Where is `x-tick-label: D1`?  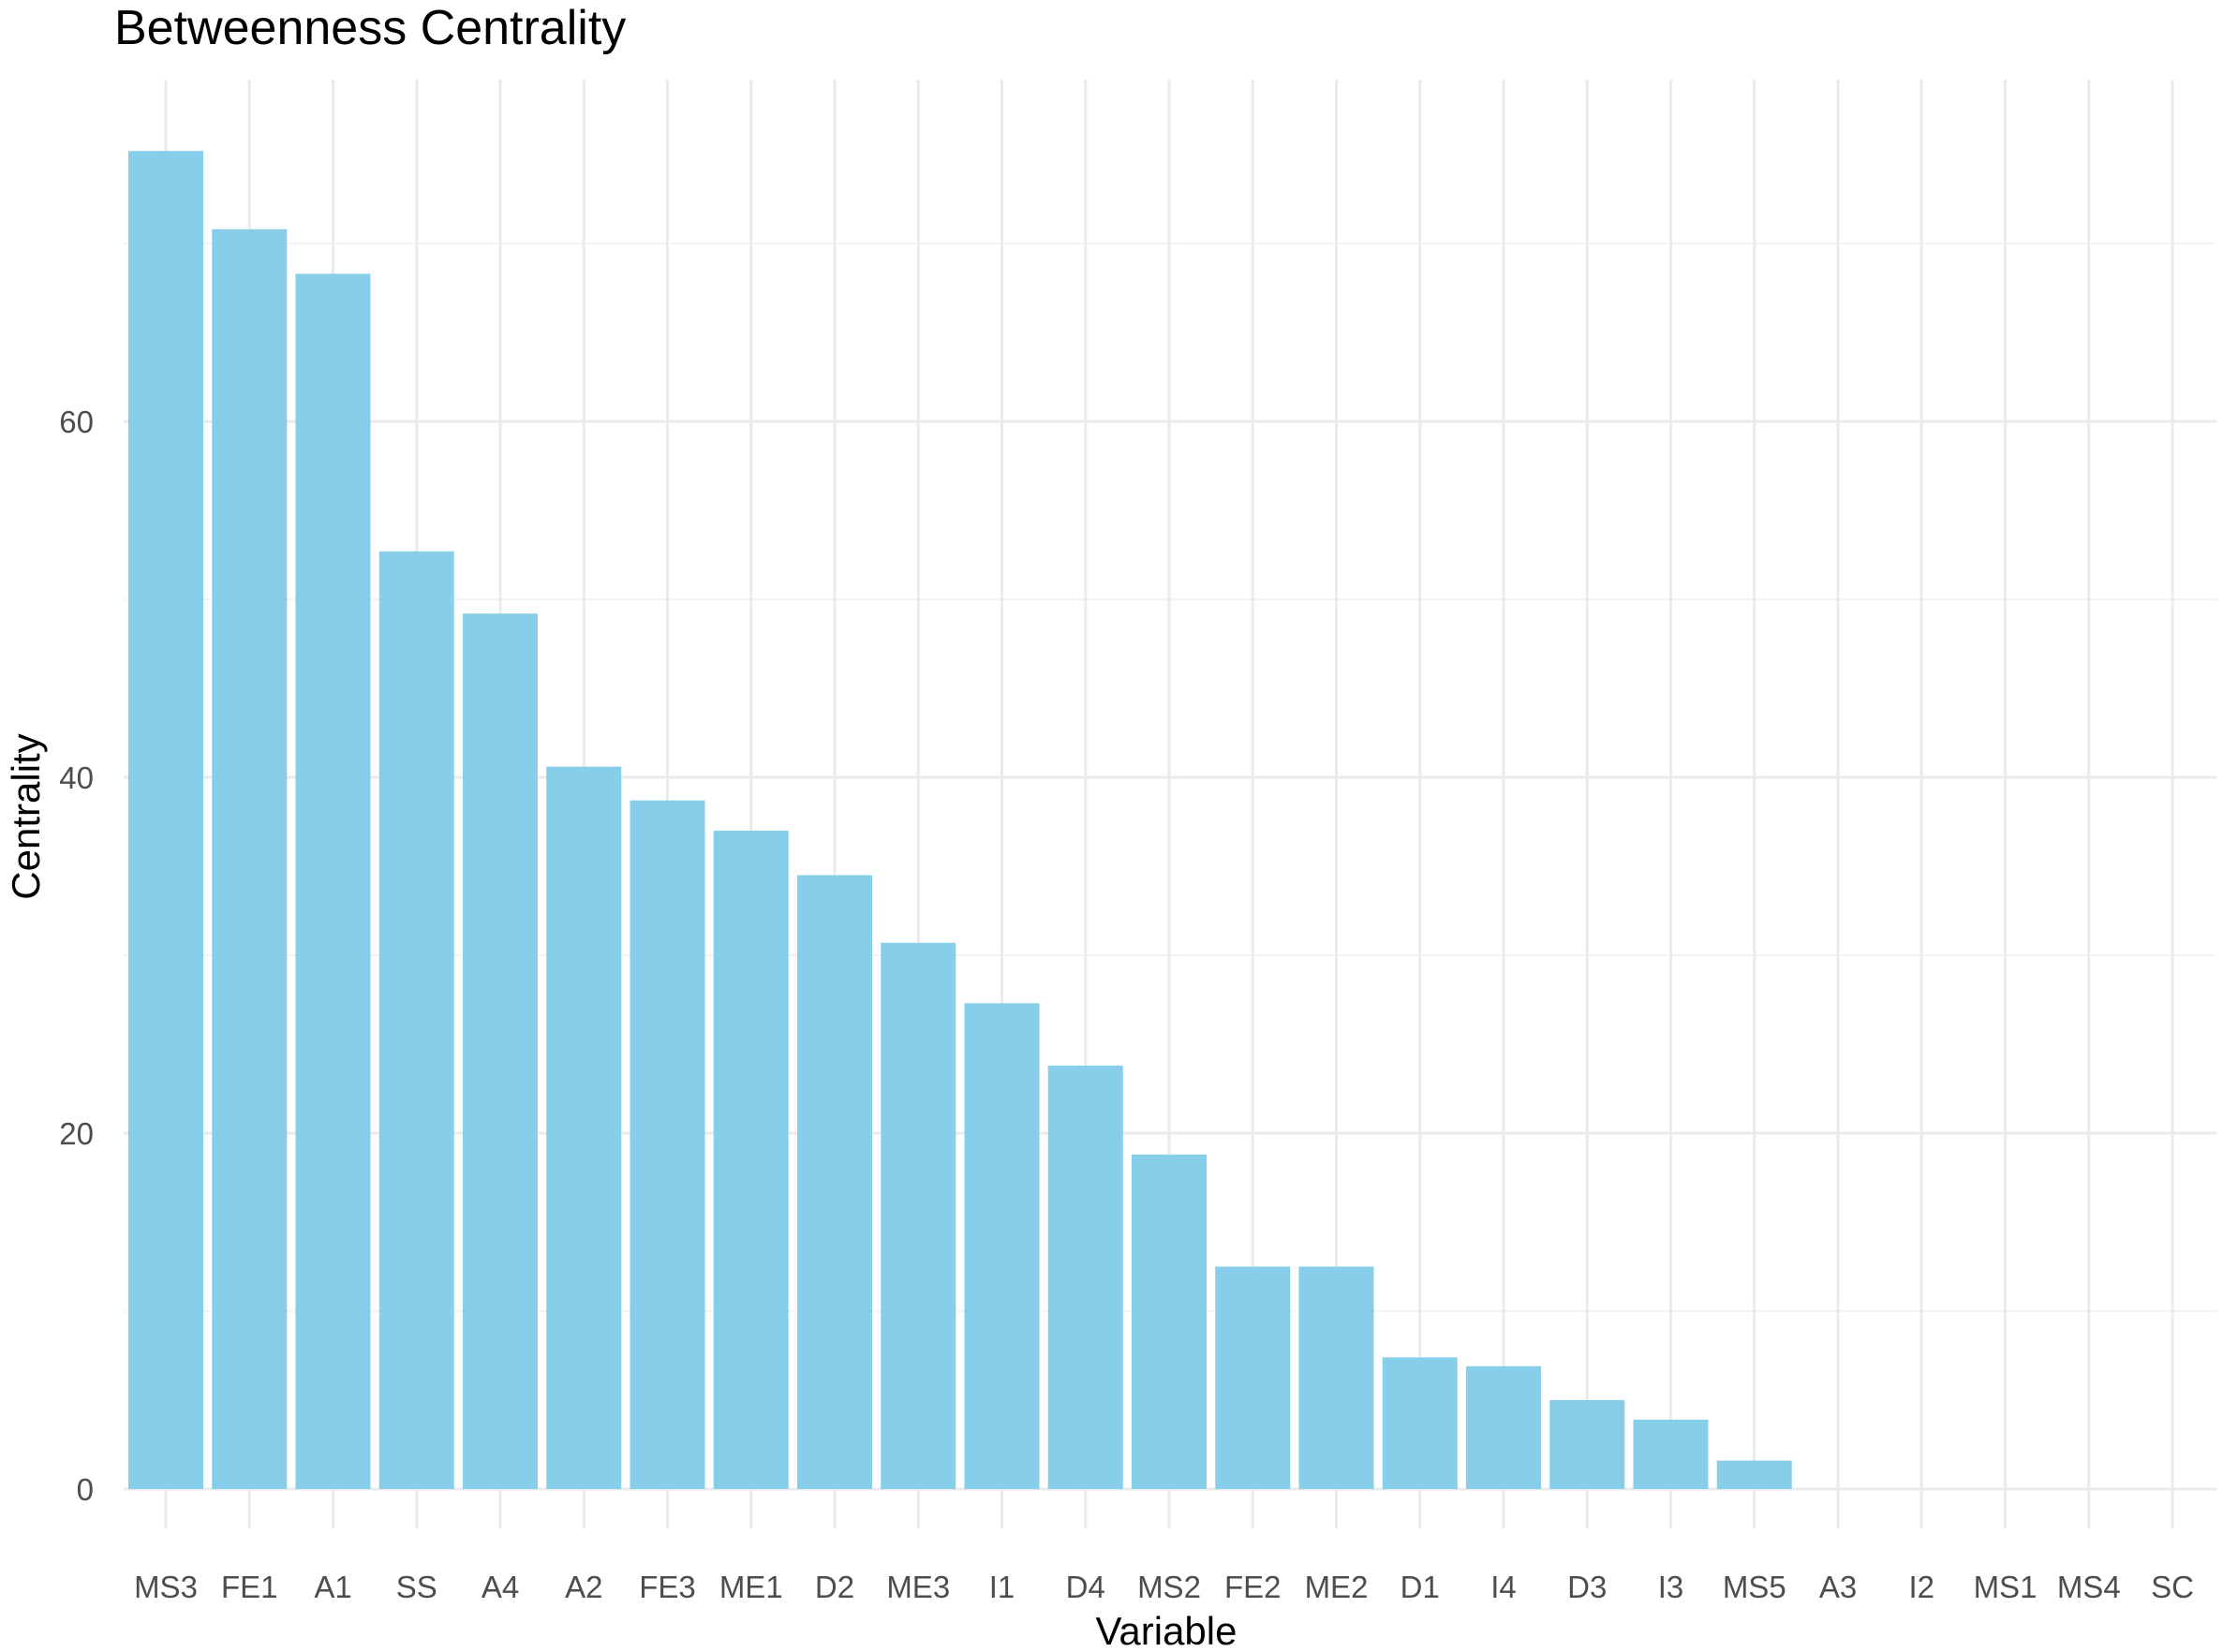
x-tick-label: D1 is located at coordinates (1420, 1587).